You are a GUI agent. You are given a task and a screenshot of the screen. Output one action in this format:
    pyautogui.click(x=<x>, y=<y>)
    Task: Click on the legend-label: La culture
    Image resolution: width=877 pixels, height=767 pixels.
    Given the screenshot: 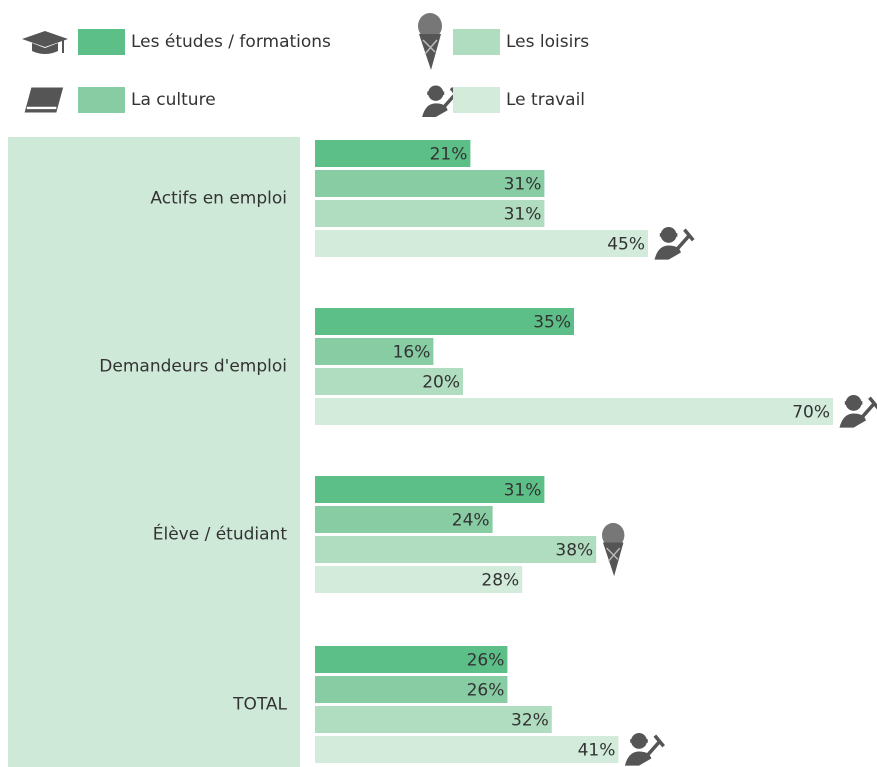 What is the action you would take?
    pyautogui.click(x=173, y=100)
    